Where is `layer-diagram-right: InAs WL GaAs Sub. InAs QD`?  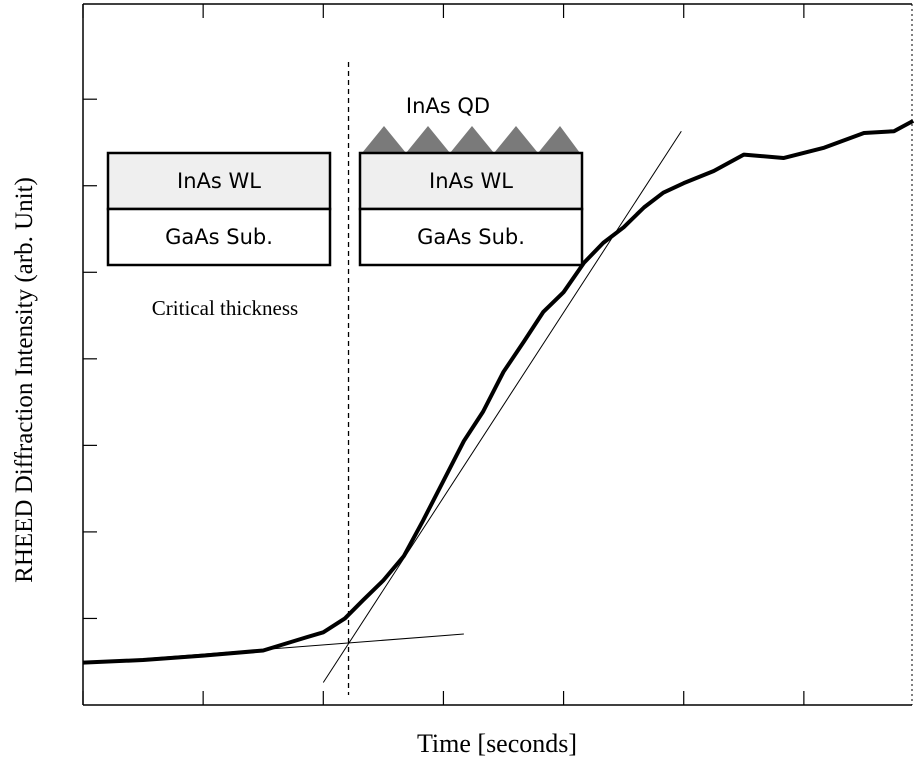 layer-diagram-right: InAs WL GaAs Sub. InAs QD is located at coordinates (471, 180).